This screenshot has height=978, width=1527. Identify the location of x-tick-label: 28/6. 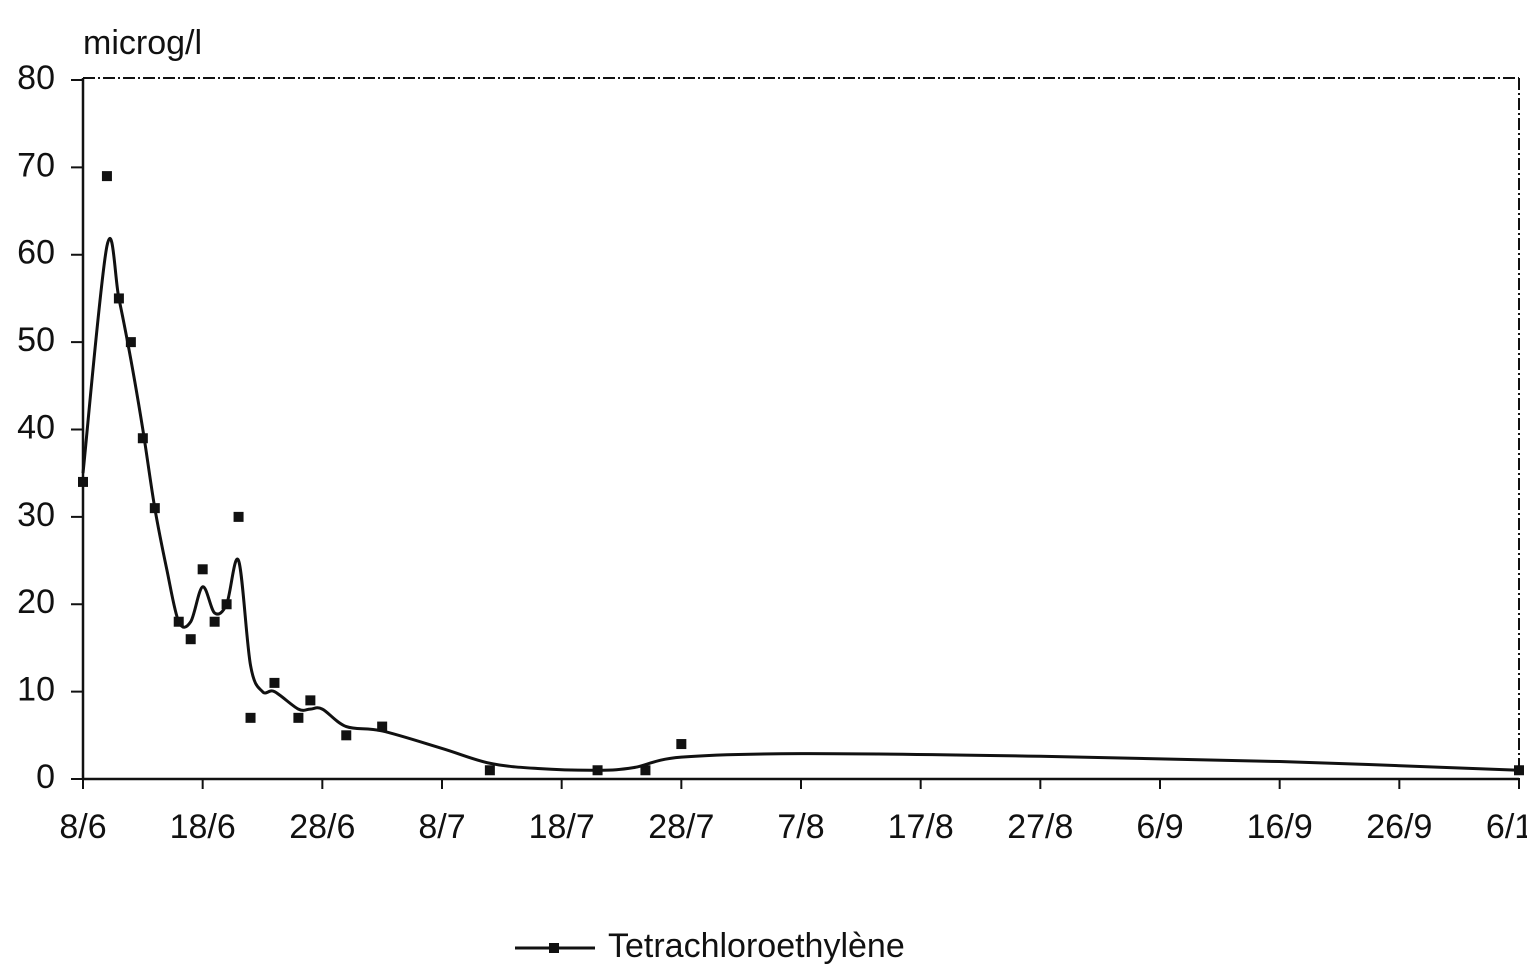
(322, 827).